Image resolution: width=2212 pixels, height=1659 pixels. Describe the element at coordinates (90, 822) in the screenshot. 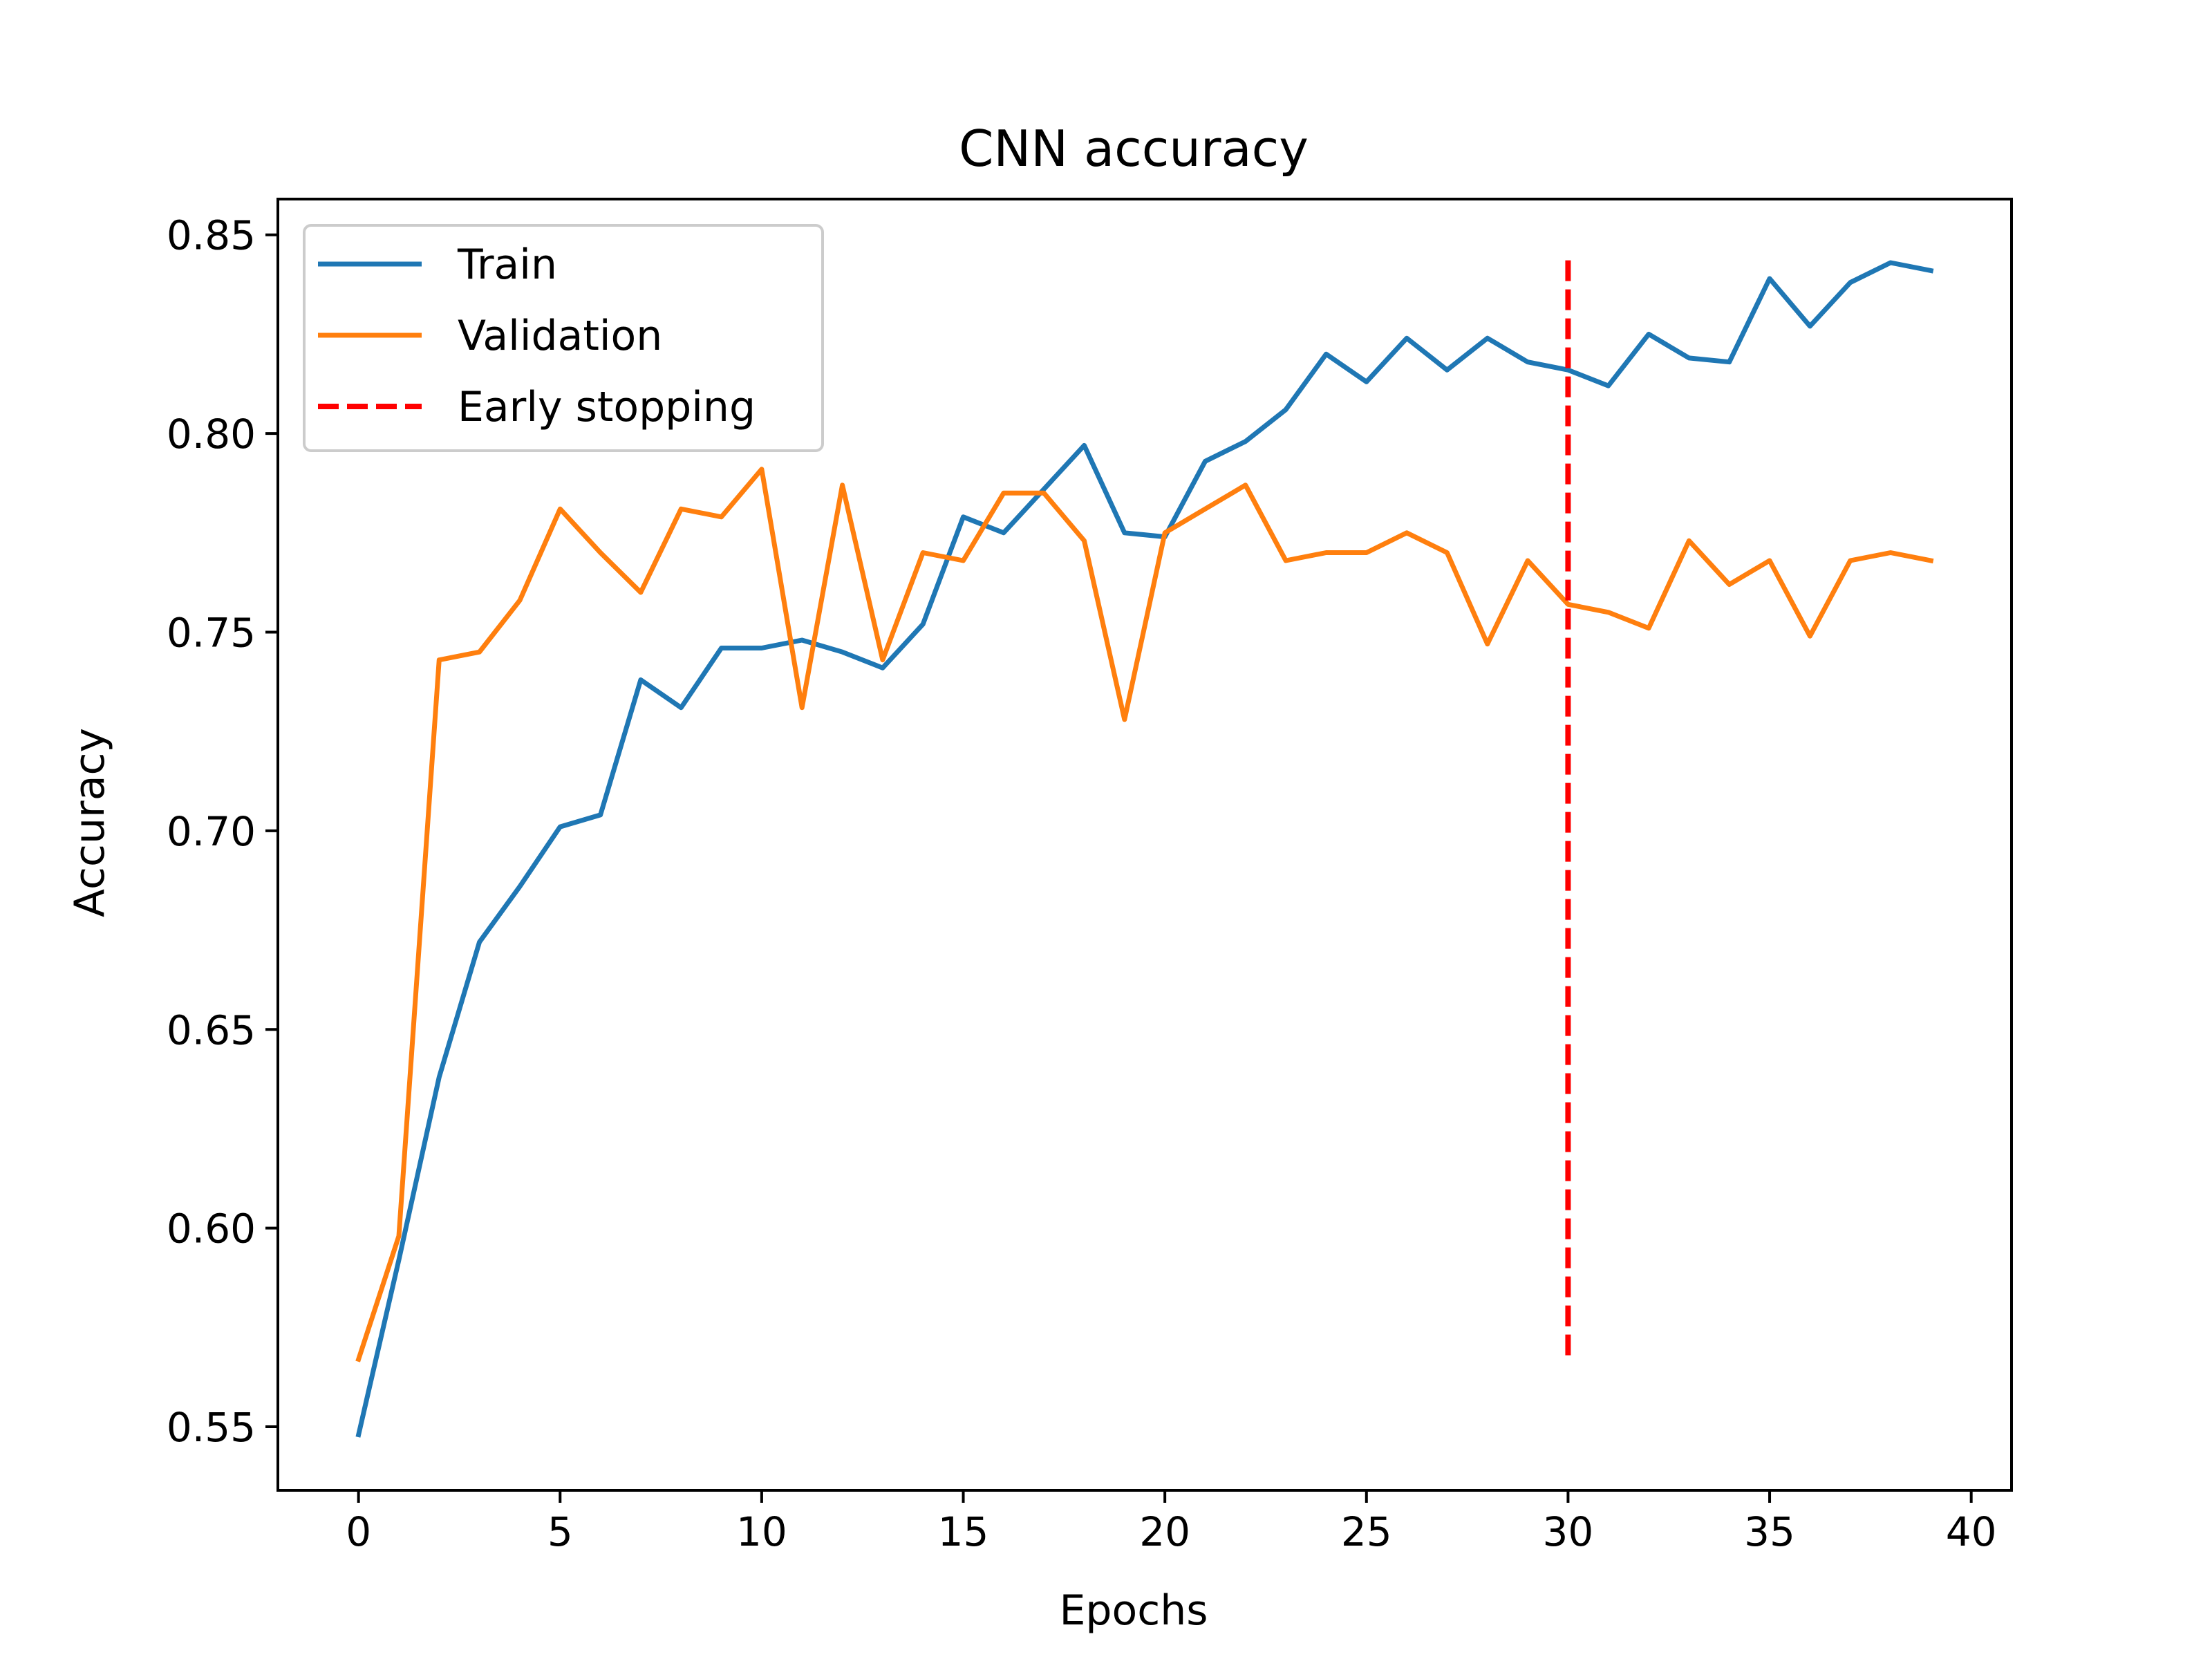

I see `y-axis-label: Accuracy` at that location.